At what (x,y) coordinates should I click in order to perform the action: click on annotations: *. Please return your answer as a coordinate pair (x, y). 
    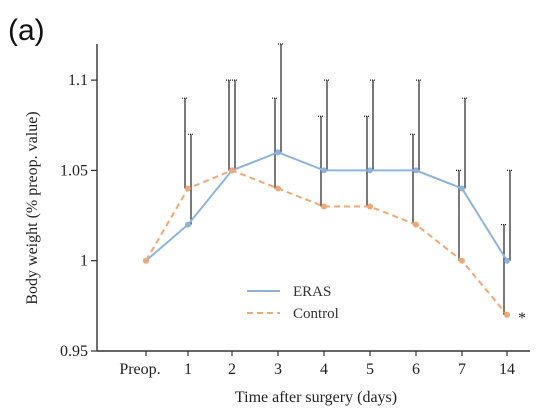
    Looking at the image, I should click on (522, 318).